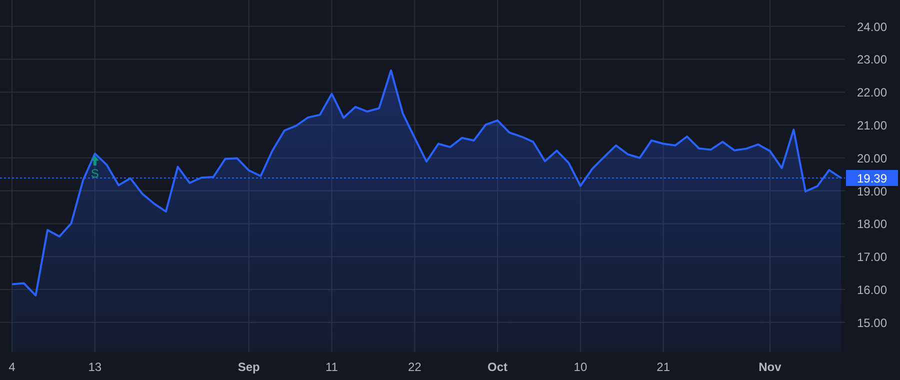 This screenshot has width=900, height=380. What do you see at coordinates (872, 59) in the screenshot?
I see `y-tick-label: 23.00` at bounding box center [872, 59].